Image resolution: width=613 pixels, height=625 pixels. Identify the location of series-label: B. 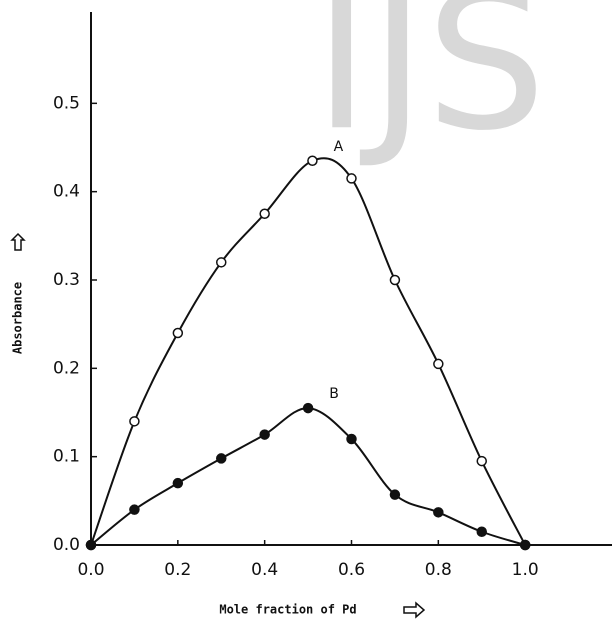
(334, 394).